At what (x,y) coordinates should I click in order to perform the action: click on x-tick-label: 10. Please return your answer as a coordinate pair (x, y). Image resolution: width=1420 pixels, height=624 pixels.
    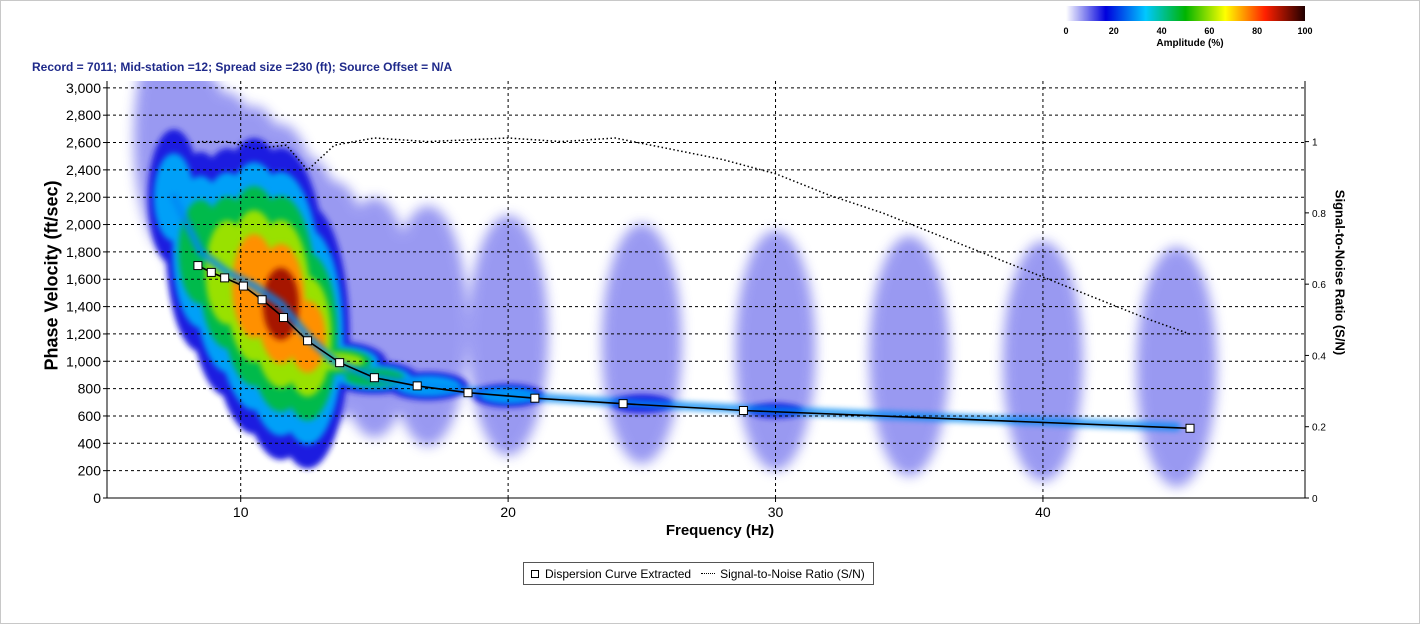
    Looking at the image, I should click on (241, 512).